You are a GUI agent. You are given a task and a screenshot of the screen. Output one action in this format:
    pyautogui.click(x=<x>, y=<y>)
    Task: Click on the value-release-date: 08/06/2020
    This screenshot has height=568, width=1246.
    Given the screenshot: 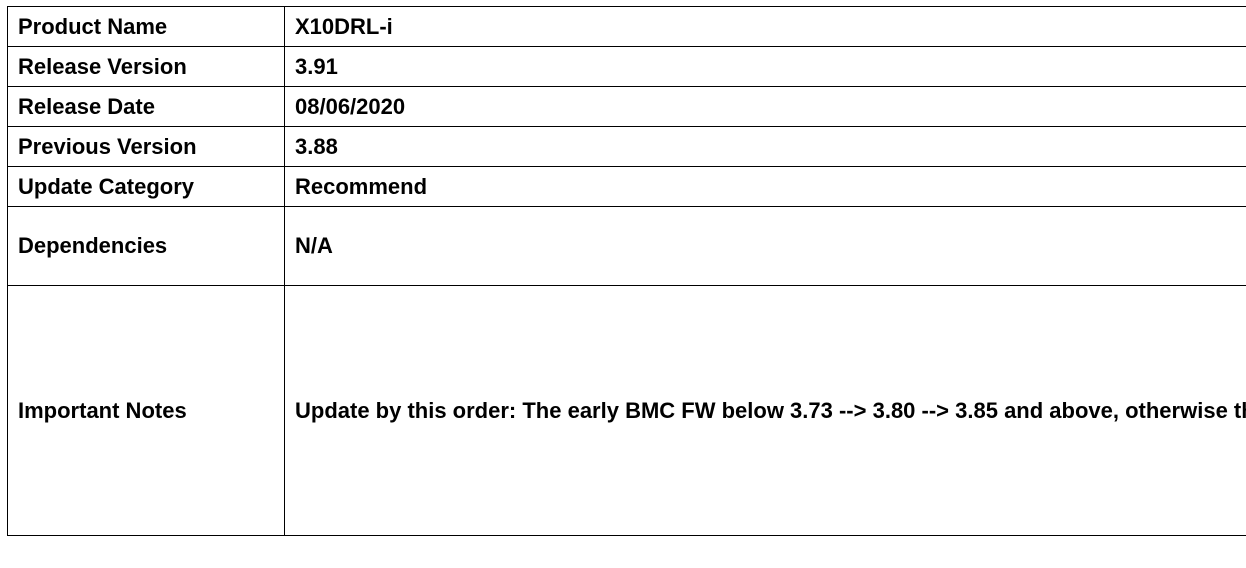 What is the action you would take?
    pyautogui.click(x=765, y=106)
    